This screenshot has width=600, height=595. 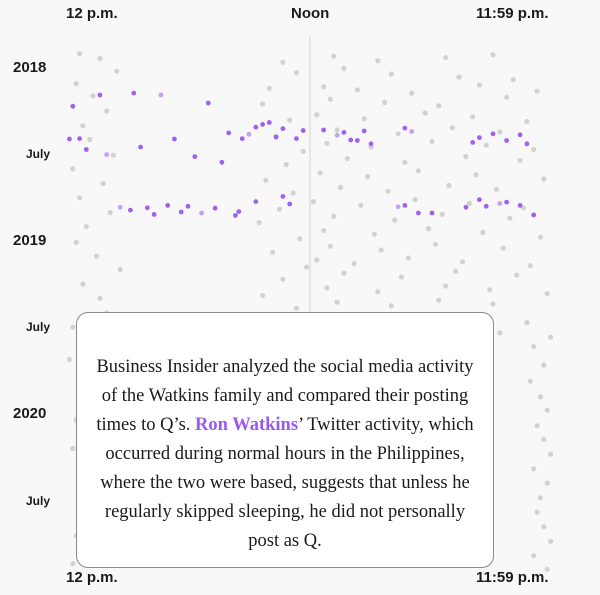 I want to click on y-tick-2020: 2020, so click(x=30, y=413).